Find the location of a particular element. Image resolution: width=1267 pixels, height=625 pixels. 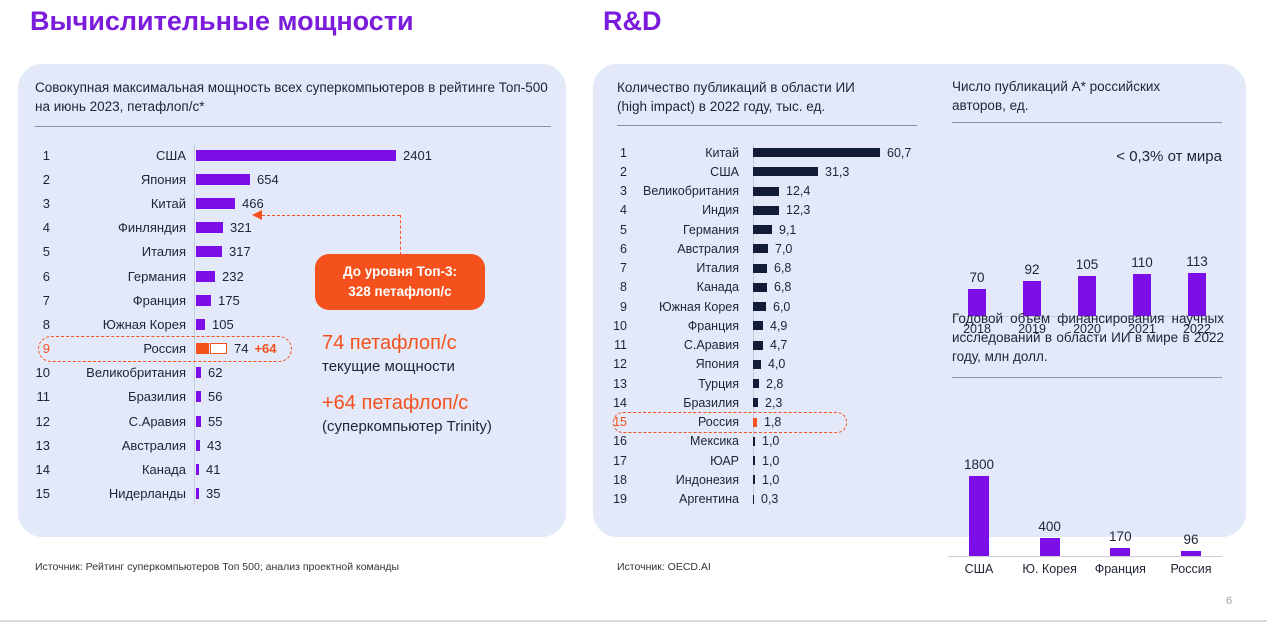

chart-row: 10 Великобритания 62 is located at coordinates (295, 373).